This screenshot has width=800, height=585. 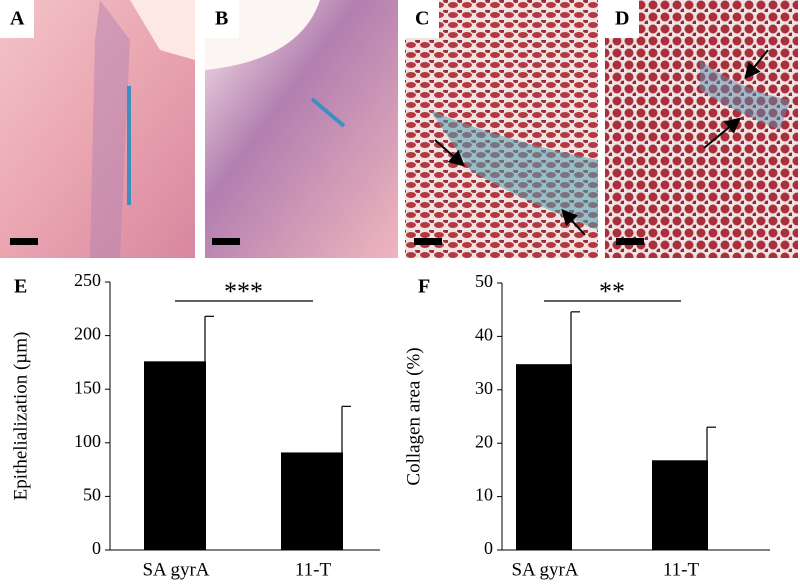 What do you see at coordinates (87, 334) in the screenshot?
I see `y-tick-label: 200` at bounding box center [87, 334].